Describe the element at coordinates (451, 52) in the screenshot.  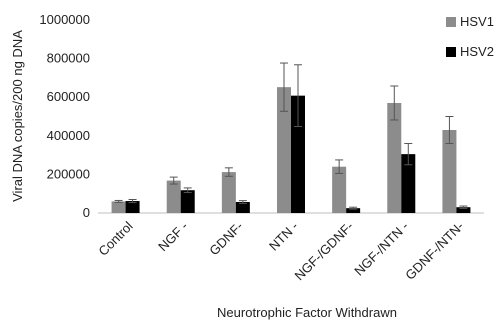
I see `legend-swatch-hsv2` at that location.